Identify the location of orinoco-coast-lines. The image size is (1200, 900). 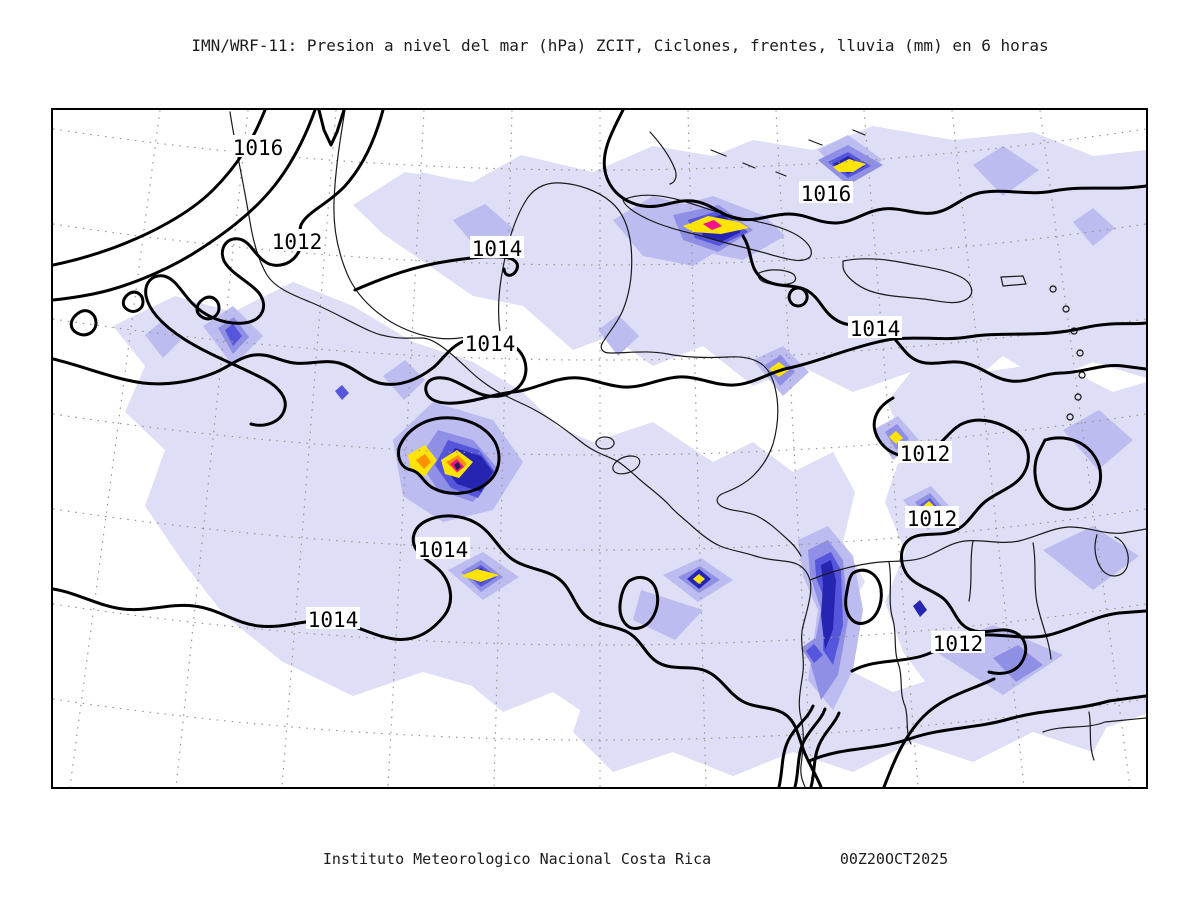
(1093, 735).